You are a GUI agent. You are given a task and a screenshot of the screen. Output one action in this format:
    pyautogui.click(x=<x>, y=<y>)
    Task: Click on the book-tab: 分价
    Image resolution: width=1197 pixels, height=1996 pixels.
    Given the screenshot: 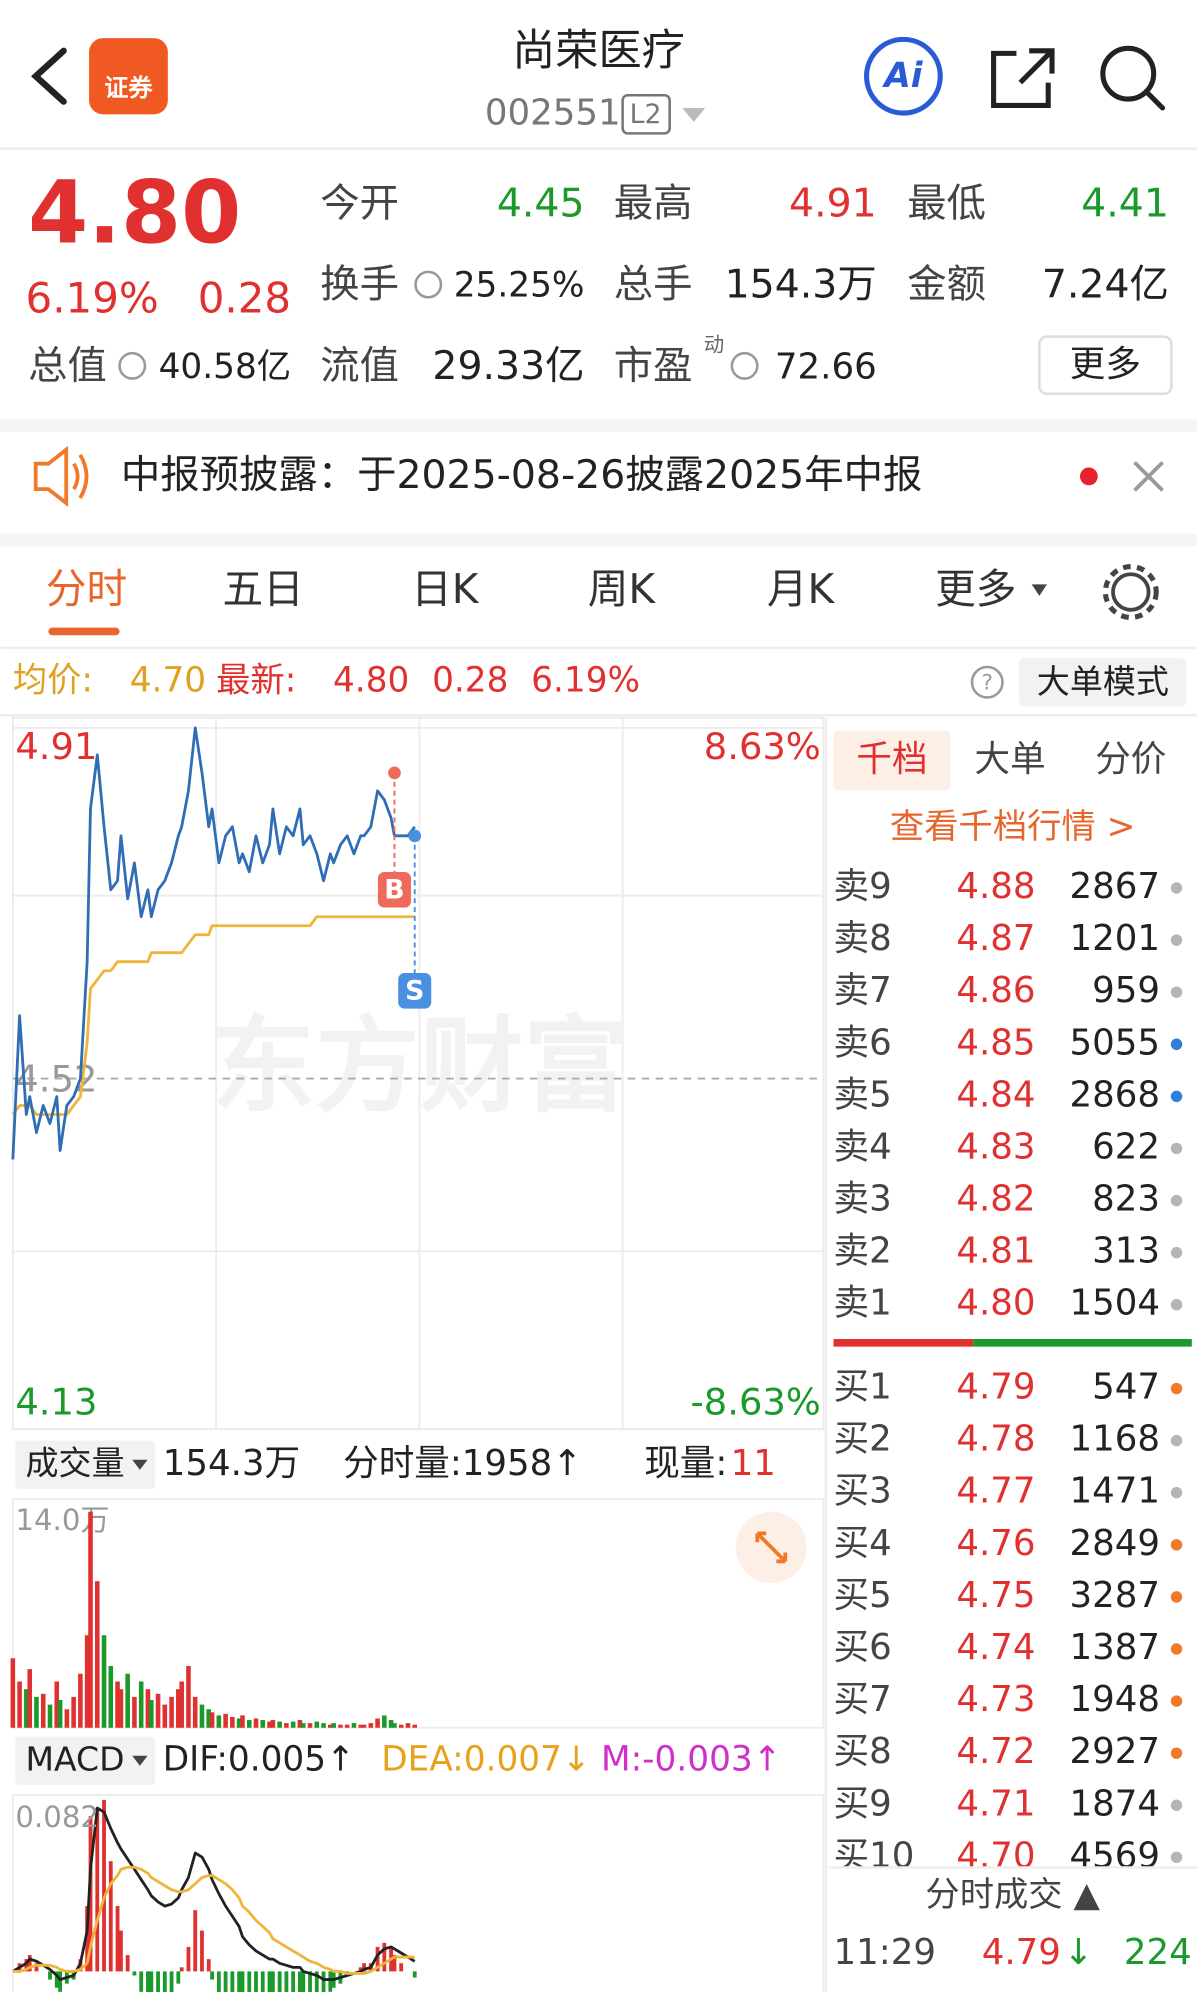 What is the action you would take?
    pyautogui.click(x=1130, y=759)
    